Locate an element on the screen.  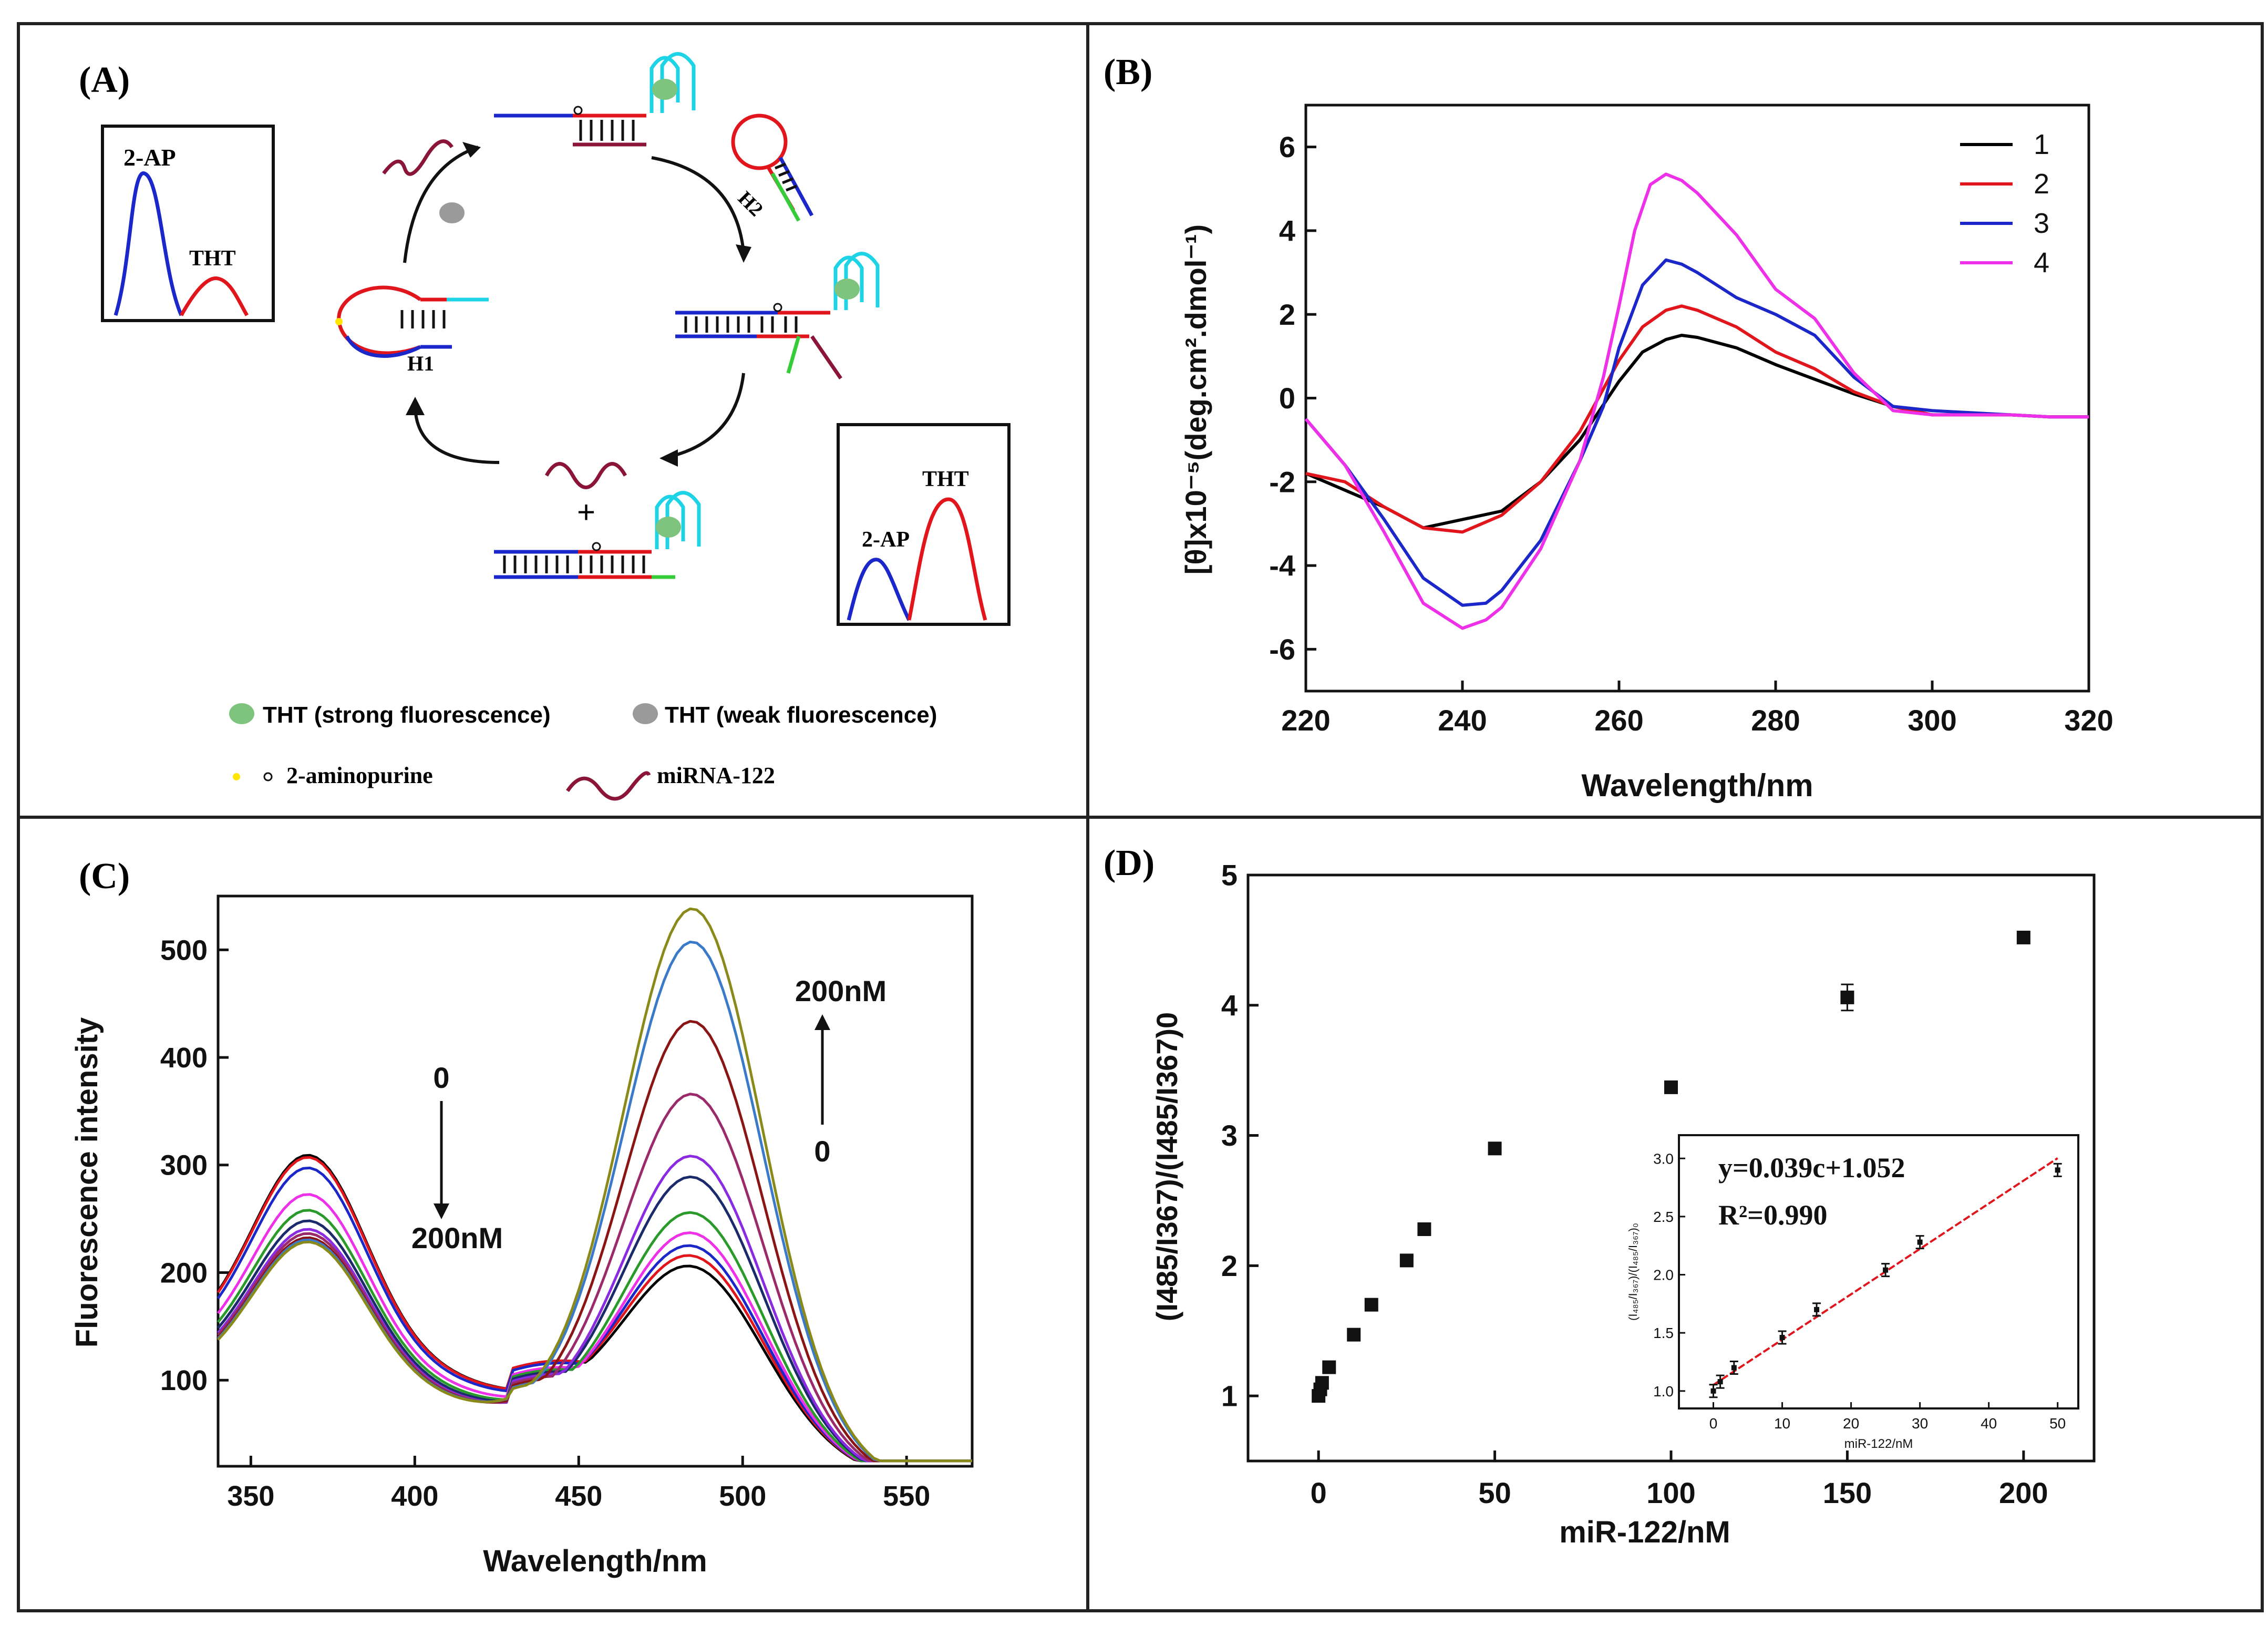
chart-b-y-tick-label: 4 is located at coordinates (1287, 231).